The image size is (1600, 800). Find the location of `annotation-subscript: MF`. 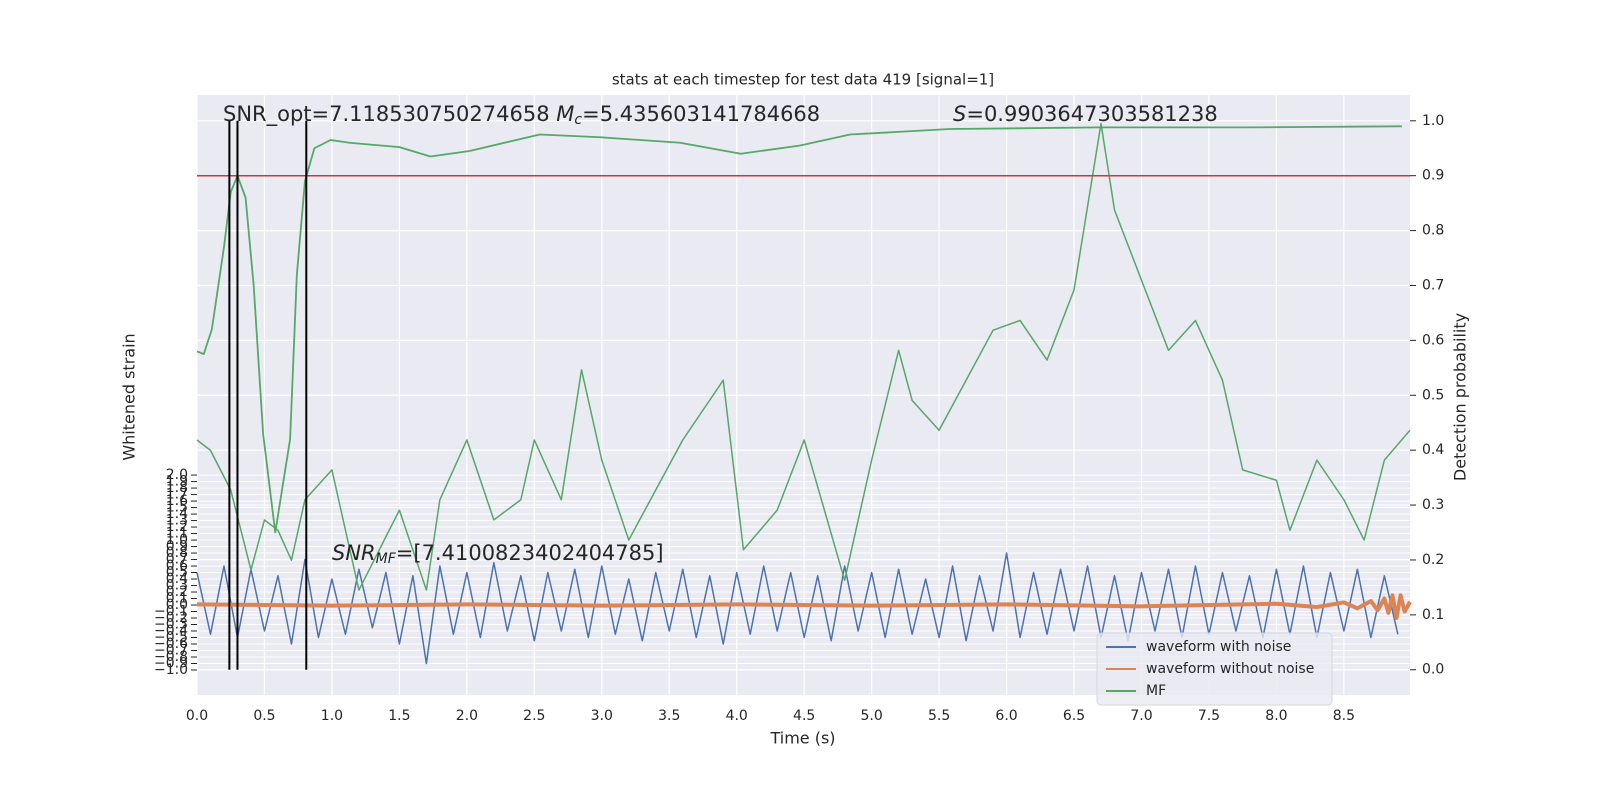

annotation-subscript: MF is located at coordinates (386, 559).